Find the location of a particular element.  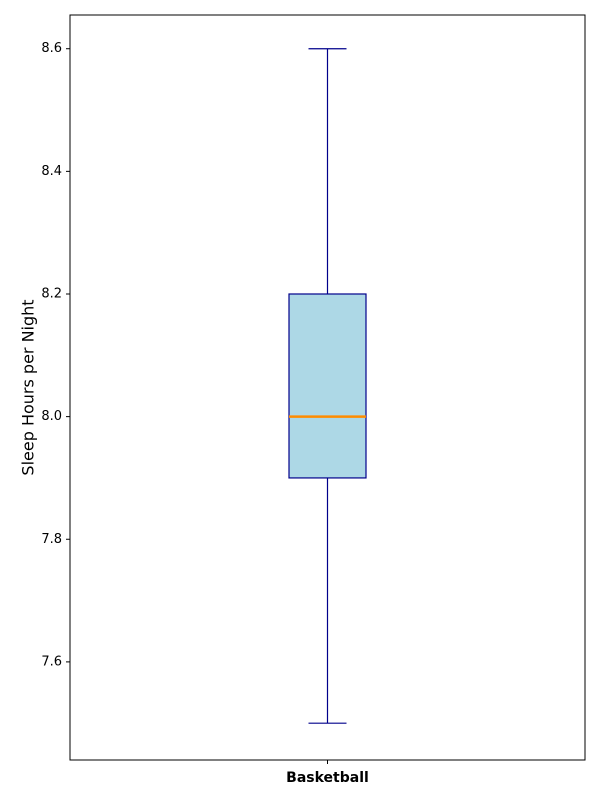

box-group is located at coordinates (327, 386).